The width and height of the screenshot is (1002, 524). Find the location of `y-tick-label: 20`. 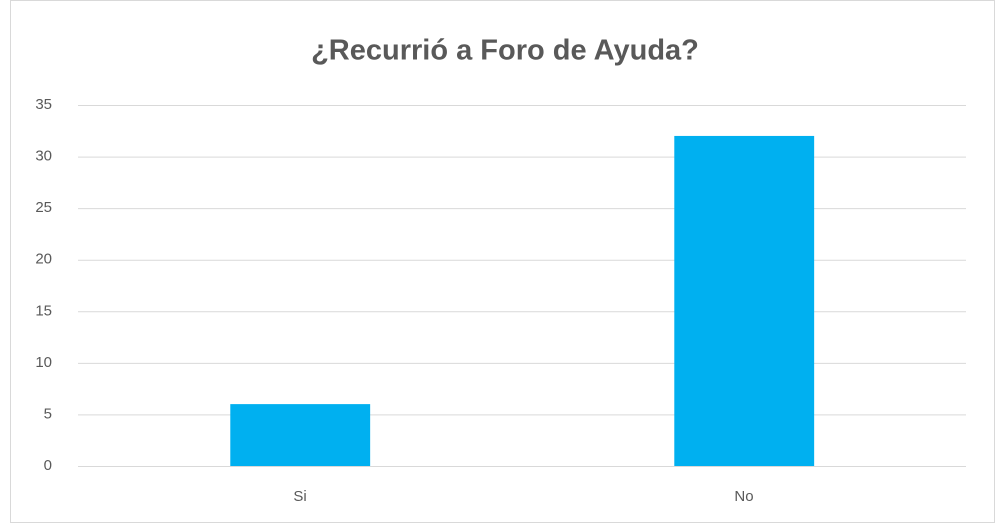

y-tick-label: 20 is located at coordinates (43, 259).